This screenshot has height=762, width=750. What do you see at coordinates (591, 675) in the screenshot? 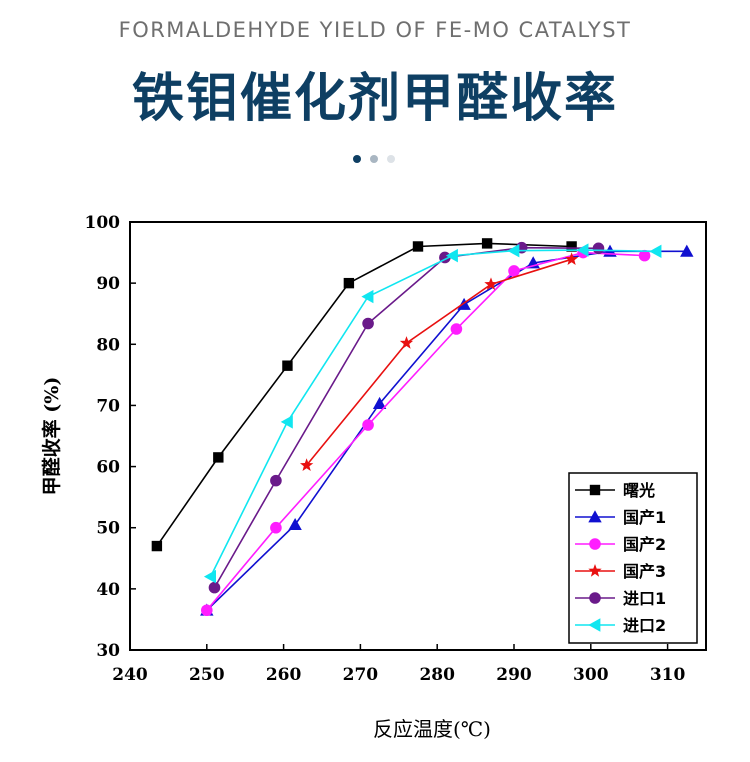
I see `x-tick-label: 300` at bounding box center [591, 675].